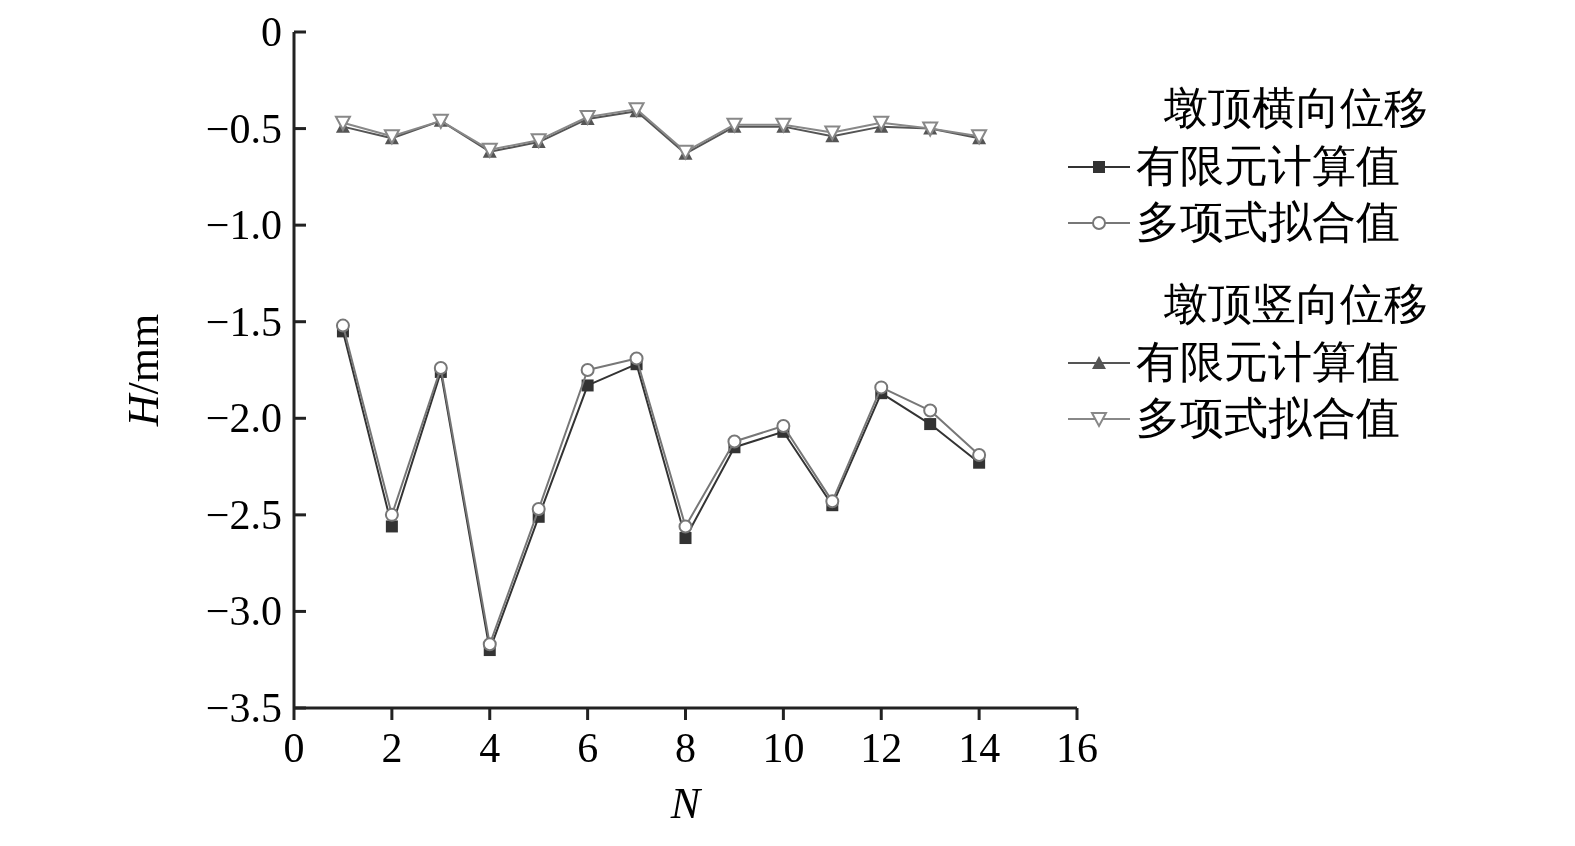 This screenshot has height=846, width=1575. I want to click on y-tick-label: 0, so click(271, 32).